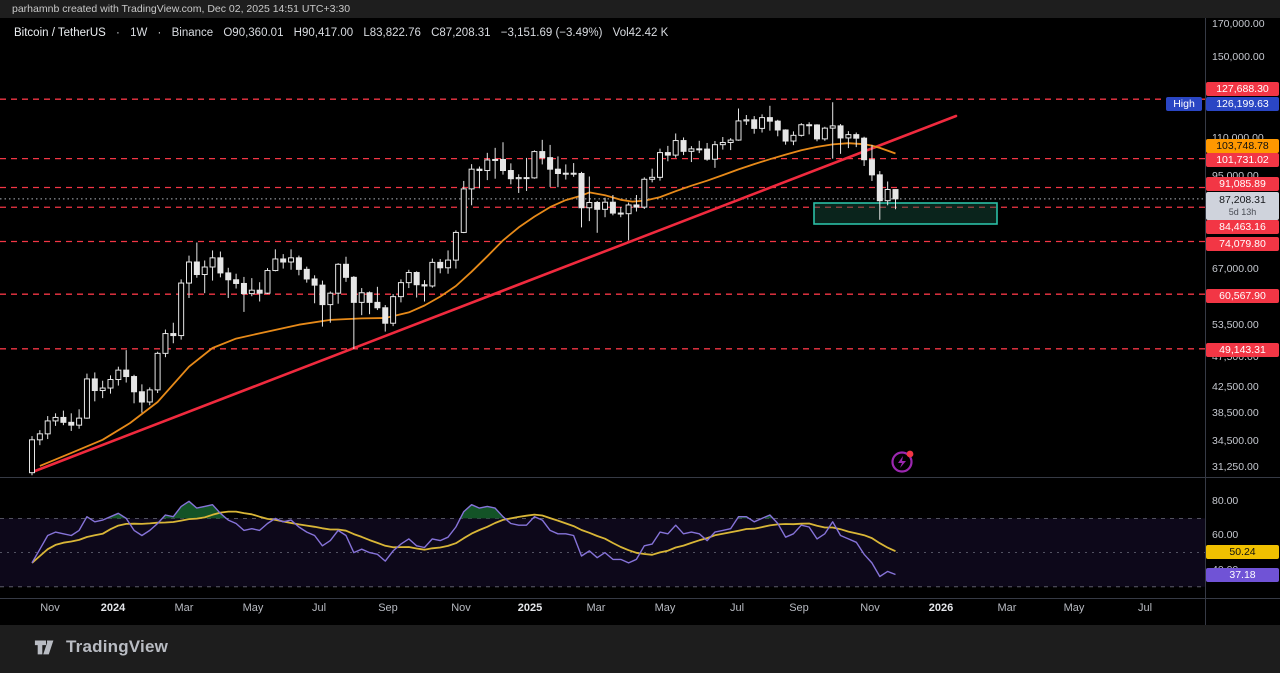 This screenshot has height=673, width=1280. What do you see at coordinates (253, 608) in the screenshot?
I see `time-tick-may: May` at bounding box center [253, 608].